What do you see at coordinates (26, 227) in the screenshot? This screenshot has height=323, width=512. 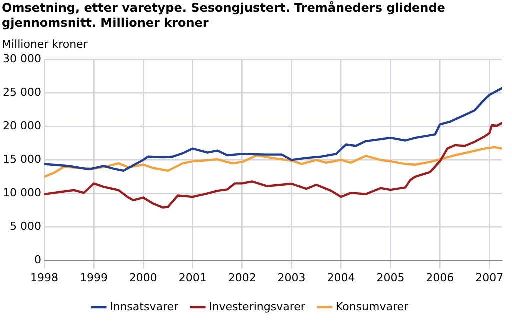 I see `y-tick-label: 5 000` at bounding box center [26, 227].